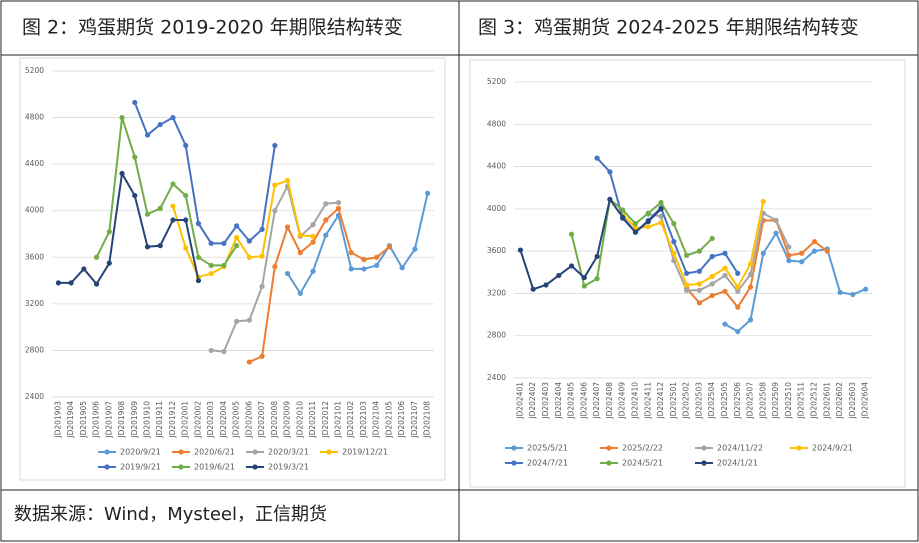 This screenshot has height=543, width=919. I want to click on x-tick-label: JD202404, so click(558, 401).